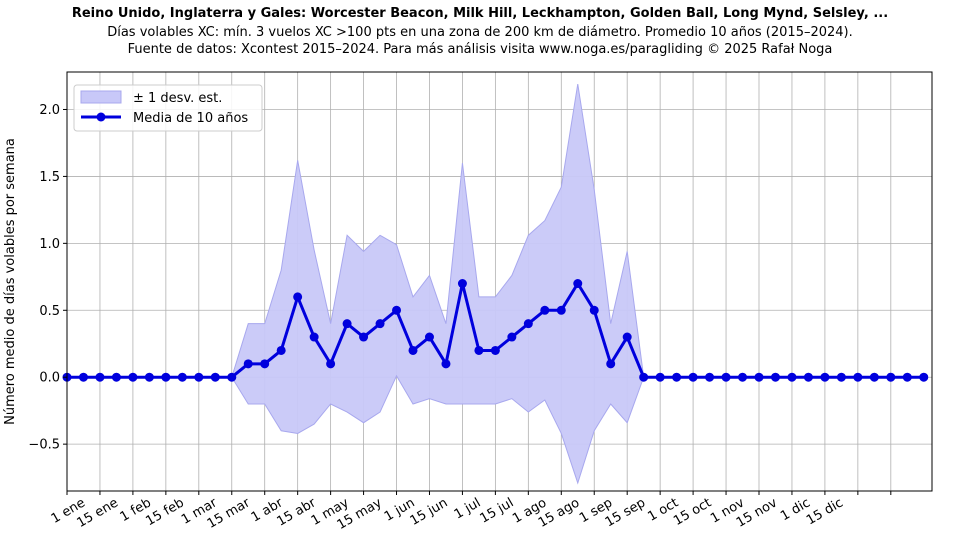 The width and height of the screenshot is (960, 540). What do you see at coordinates (101, 97) in the screenshot?
I see `legend-band-swatch` at bounding box center [101, 97].